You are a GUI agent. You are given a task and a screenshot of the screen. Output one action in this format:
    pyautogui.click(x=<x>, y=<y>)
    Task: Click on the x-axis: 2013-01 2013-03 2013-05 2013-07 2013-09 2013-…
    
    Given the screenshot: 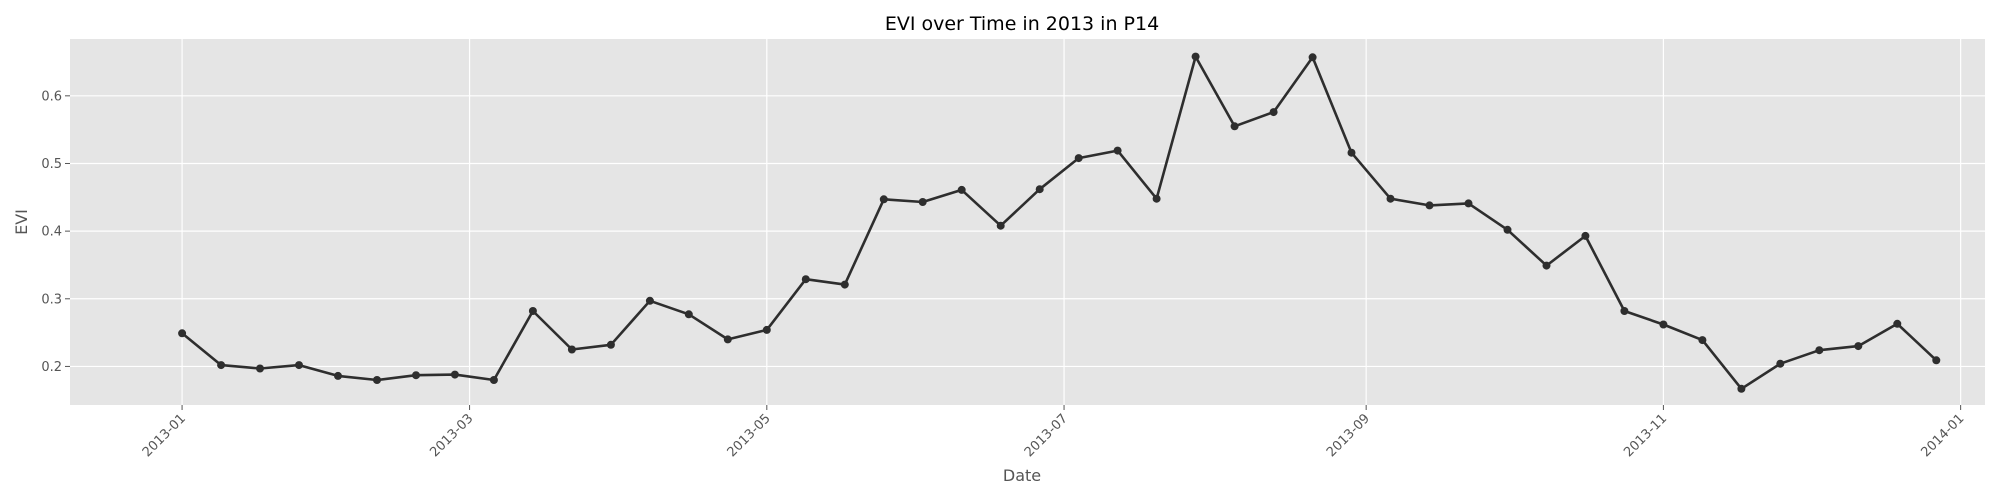 What is the action you would take?
    pyautogui.click(x=1053, y=432)
    